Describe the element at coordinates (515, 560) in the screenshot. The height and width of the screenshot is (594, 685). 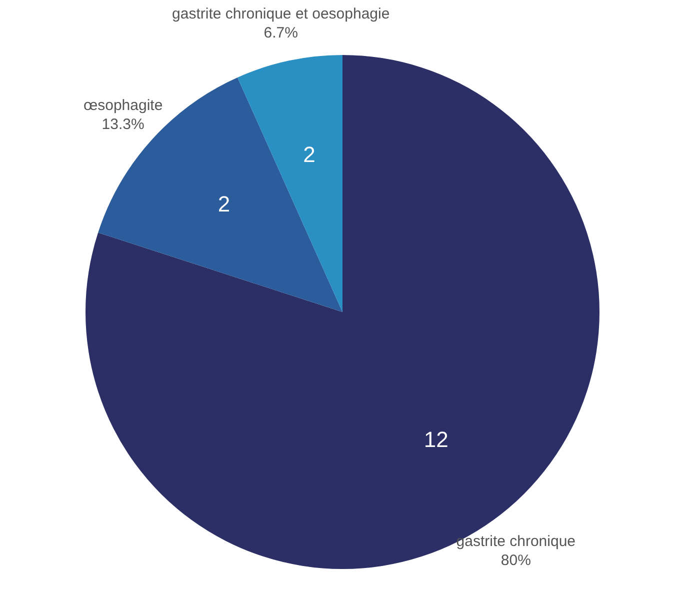
I see `data-label: 80%` at that location.